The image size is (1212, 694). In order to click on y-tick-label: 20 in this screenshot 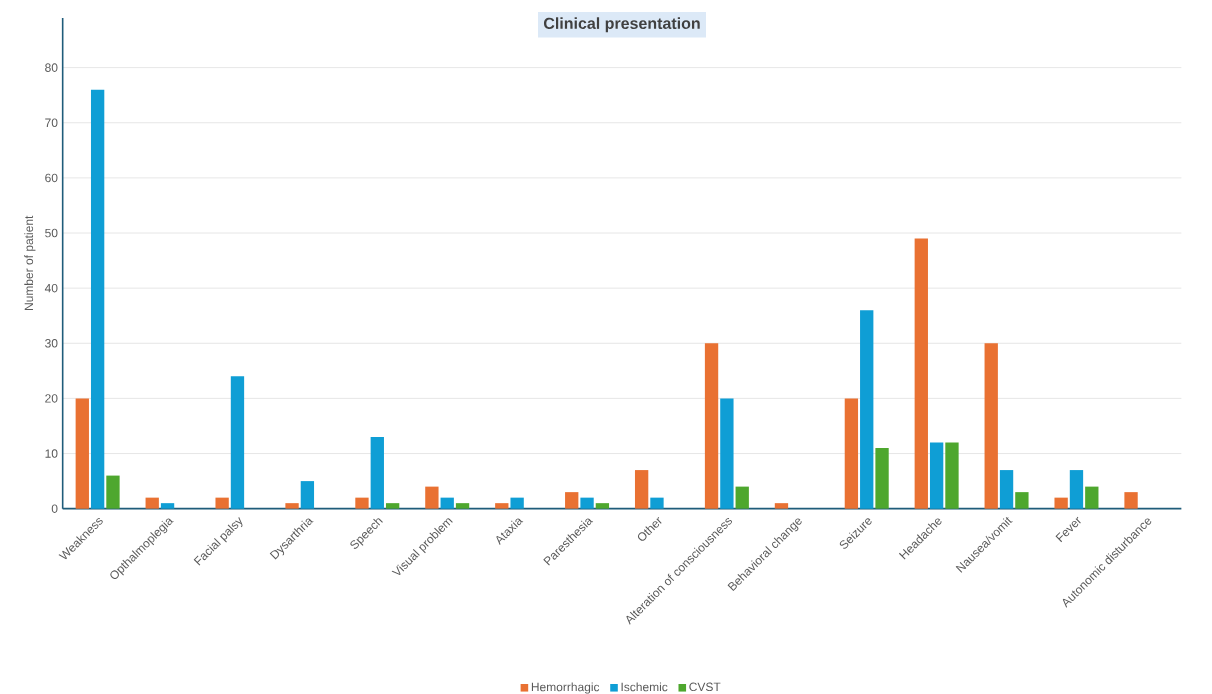, I will do `click(51, 398)`.